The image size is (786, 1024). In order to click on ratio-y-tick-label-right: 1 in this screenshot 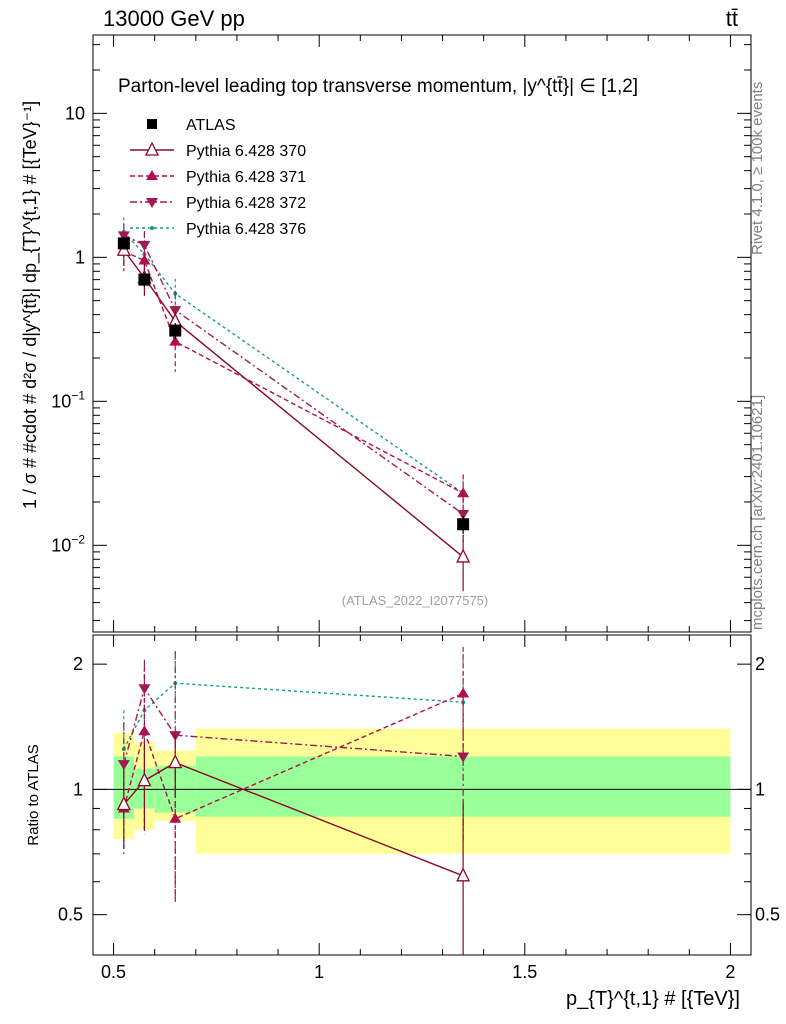, I will do `click(760, 789)`.